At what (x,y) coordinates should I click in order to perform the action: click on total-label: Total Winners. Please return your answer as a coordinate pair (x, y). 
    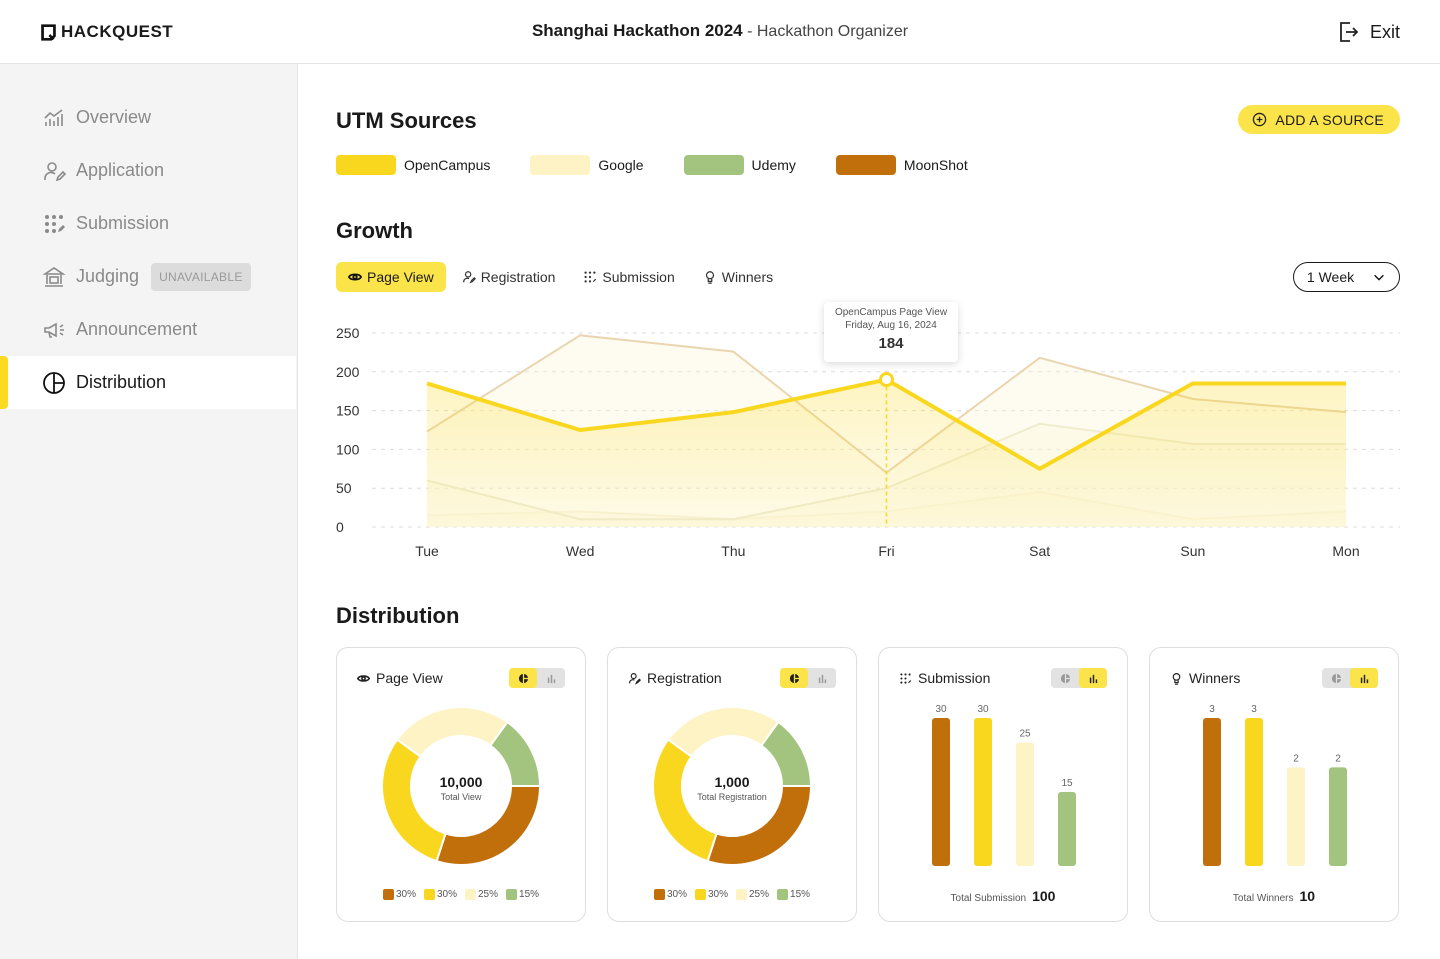
    Looking at the image, I should click on (1263, 898).